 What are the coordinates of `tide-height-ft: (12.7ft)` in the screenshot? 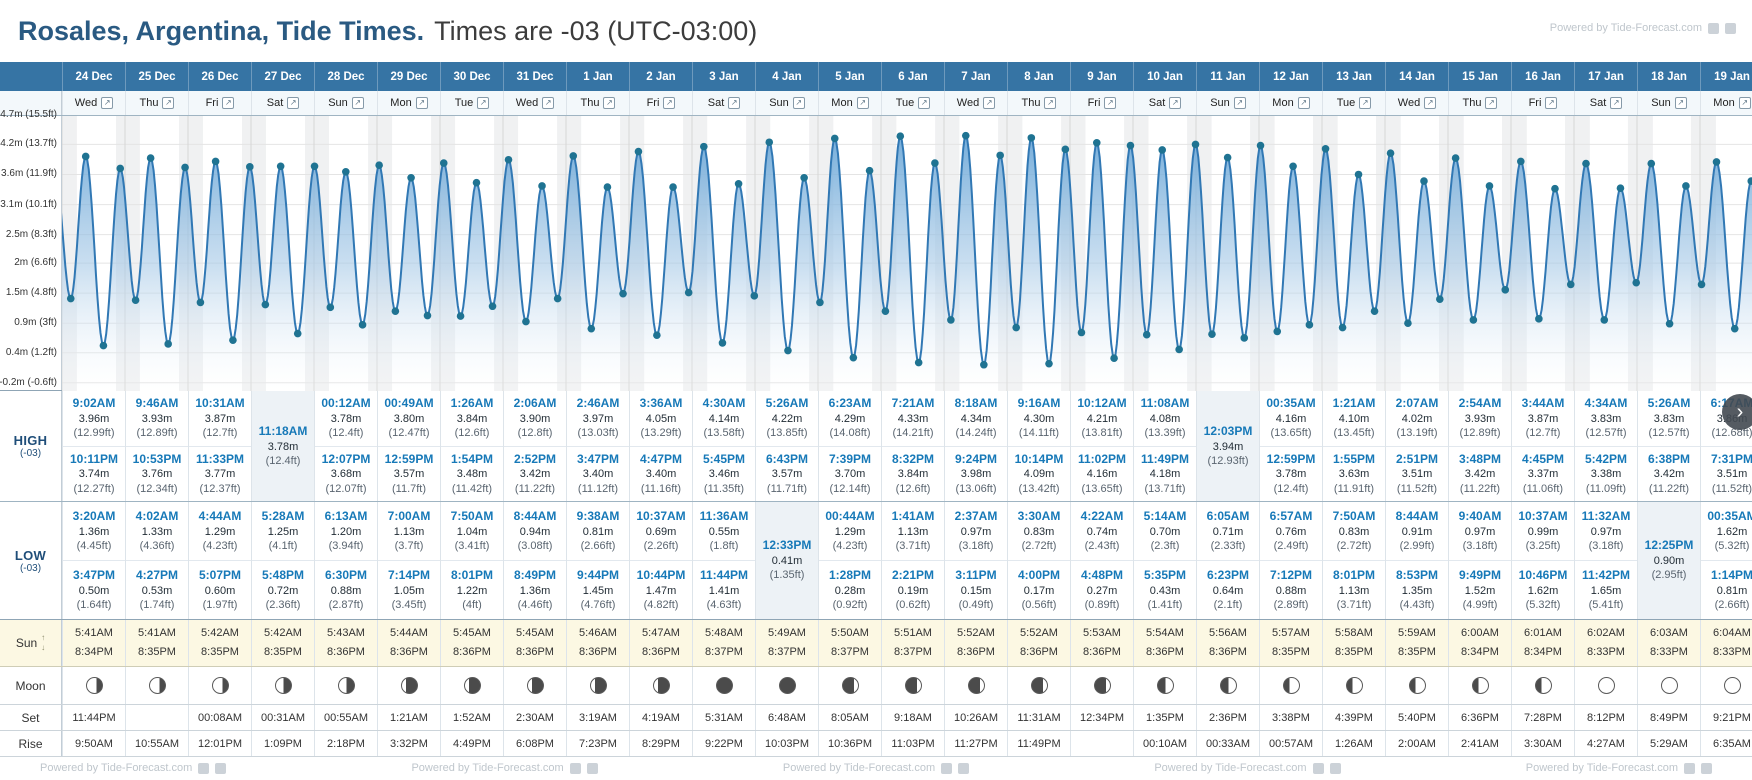 It's located at (1543, 433).